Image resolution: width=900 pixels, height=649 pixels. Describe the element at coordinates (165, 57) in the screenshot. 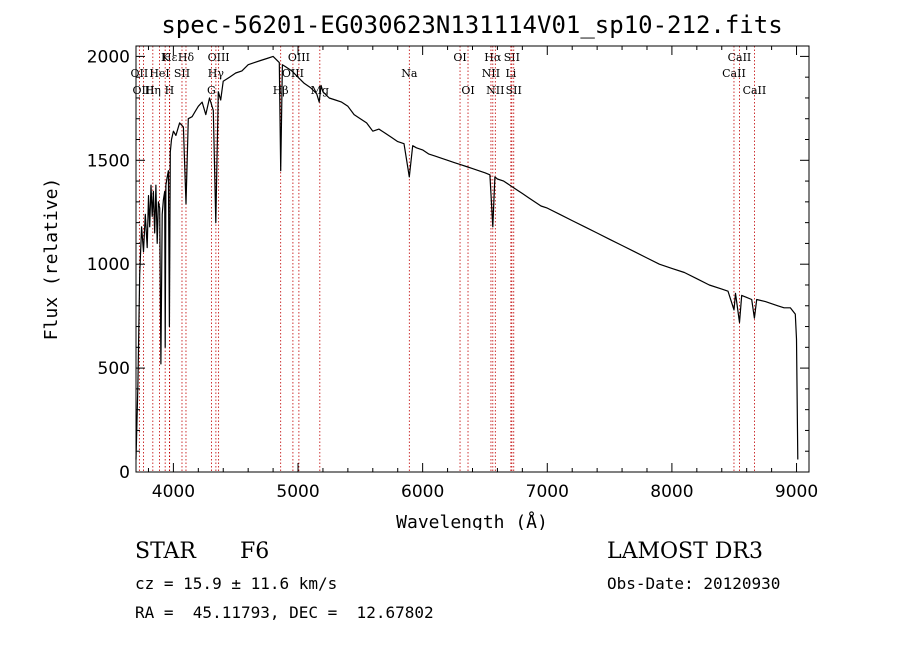

I see `line-marker-label: K` at that location.